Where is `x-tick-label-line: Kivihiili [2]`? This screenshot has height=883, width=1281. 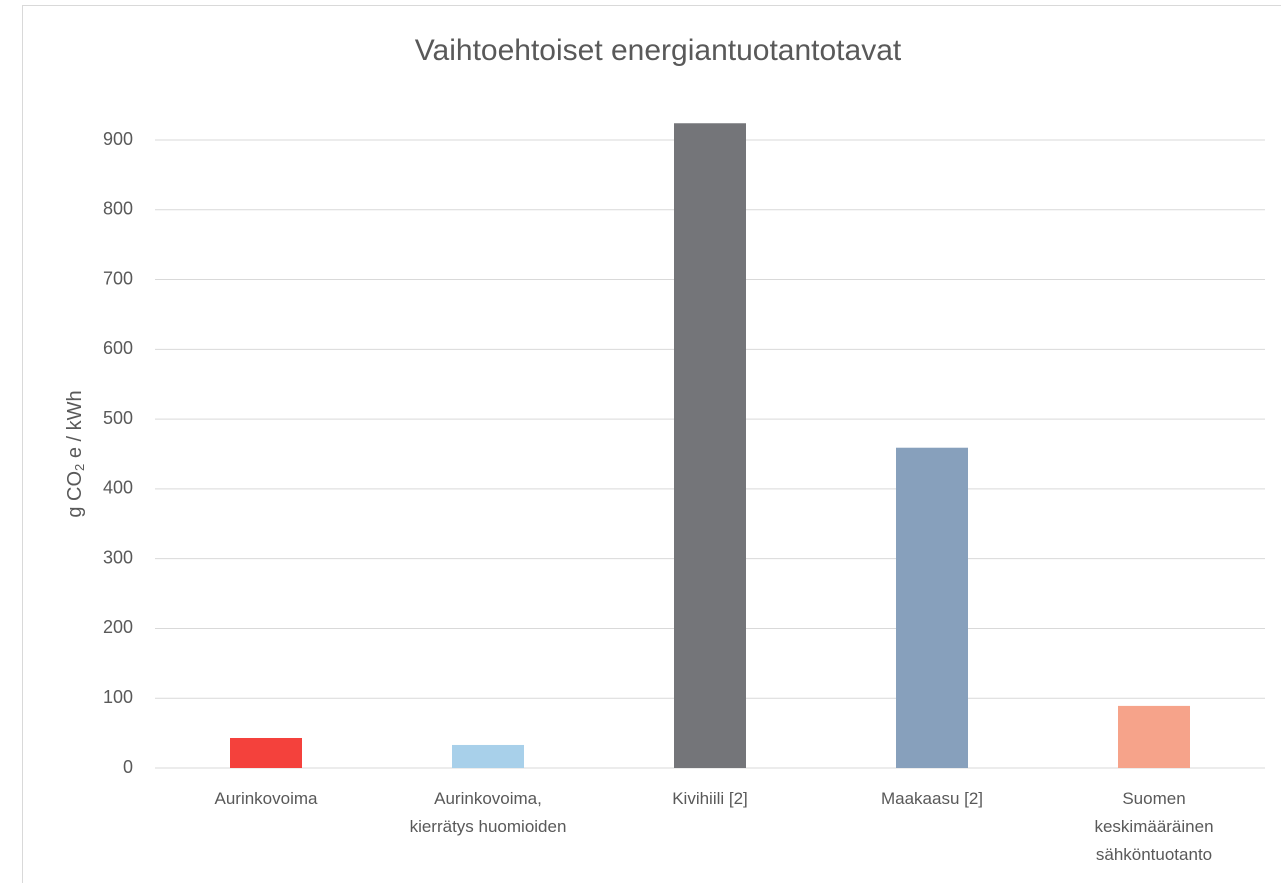 x-tick-label-line: Kivihiili [2] is located at coordinates (710, 798).